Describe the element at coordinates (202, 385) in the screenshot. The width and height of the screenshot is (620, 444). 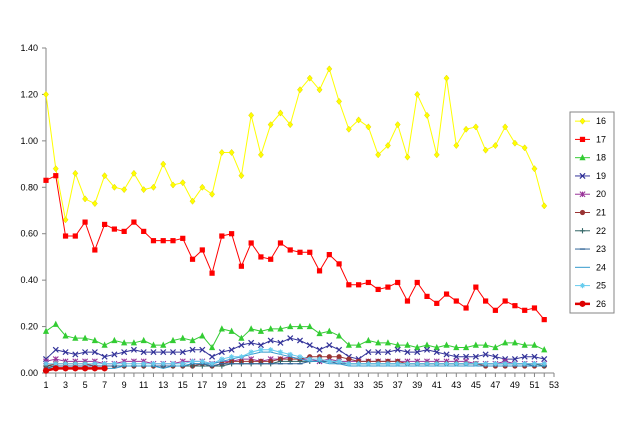
I see `x-tick-label: 17` at that location.